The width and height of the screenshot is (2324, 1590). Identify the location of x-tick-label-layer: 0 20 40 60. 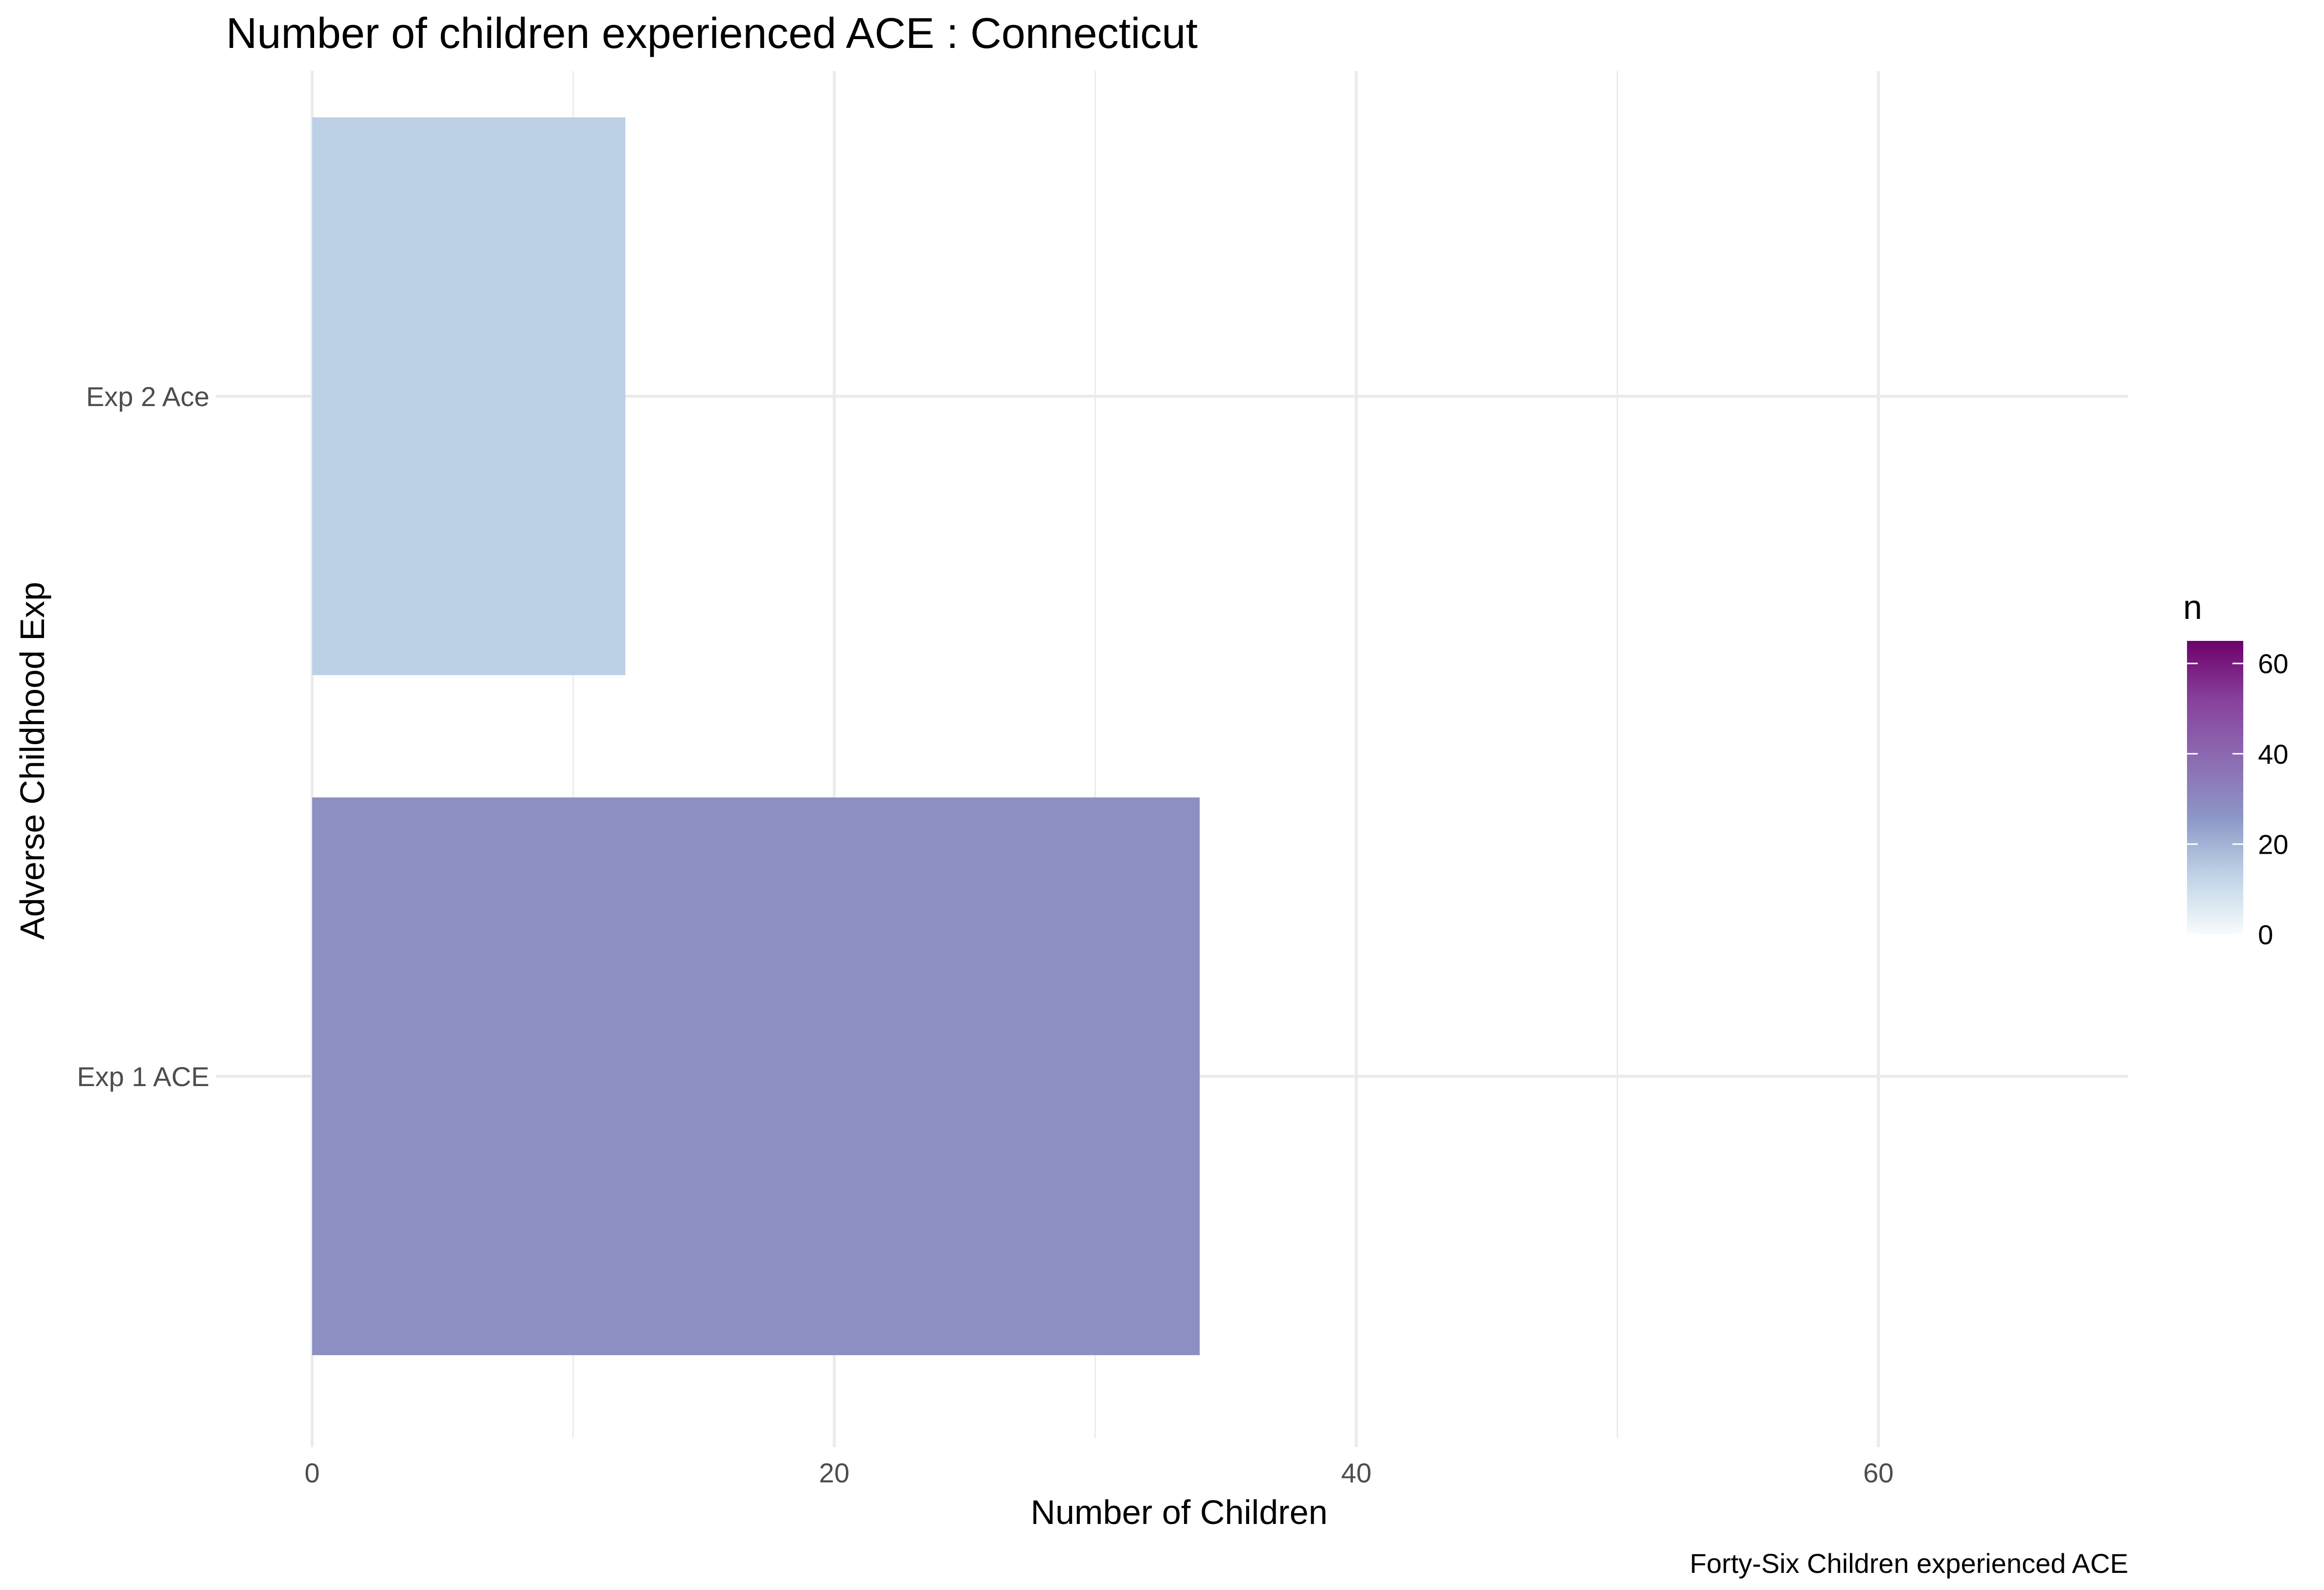
(1099, 1473).